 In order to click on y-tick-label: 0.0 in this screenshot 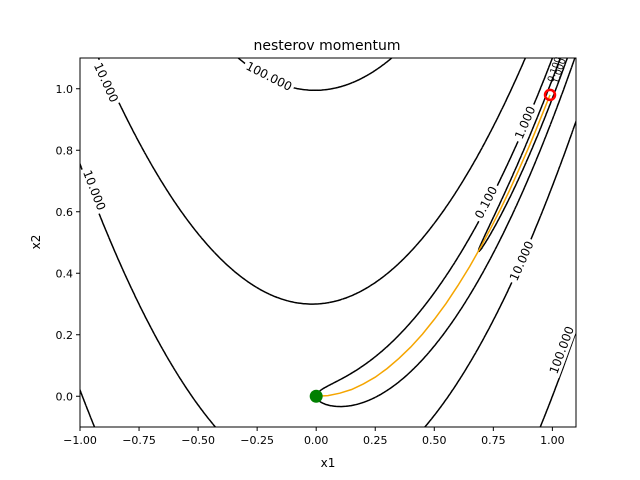, I will do `click(65, 396)`.